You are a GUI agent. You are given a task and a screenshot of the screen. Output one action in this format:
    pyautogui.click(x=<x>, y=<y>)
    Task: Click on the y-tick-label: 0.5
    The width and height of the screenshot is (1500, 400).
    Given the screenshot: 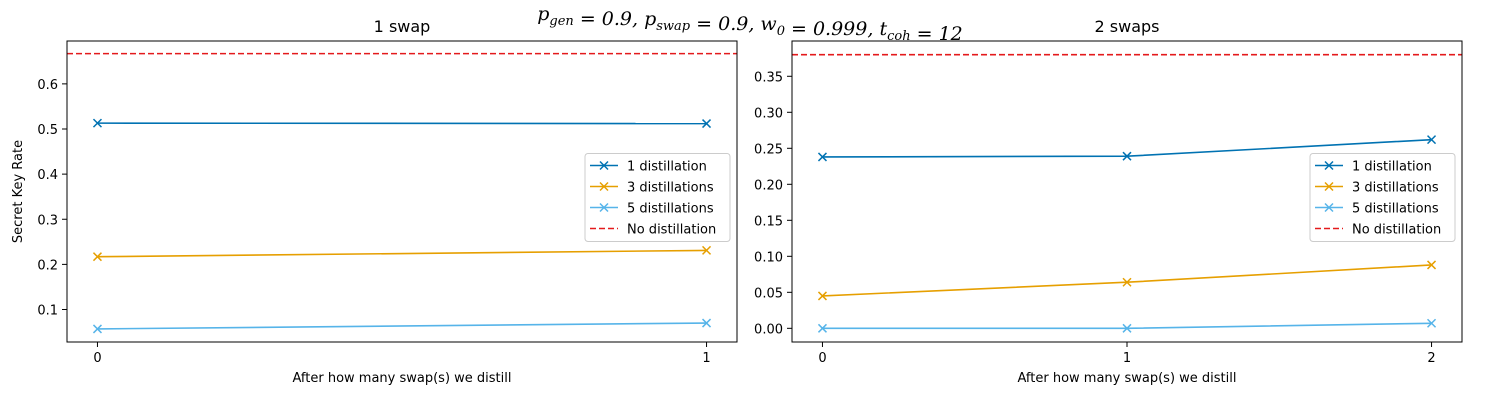 What is the action you would take?
    pyautogui.click(x=47, y=130)
    